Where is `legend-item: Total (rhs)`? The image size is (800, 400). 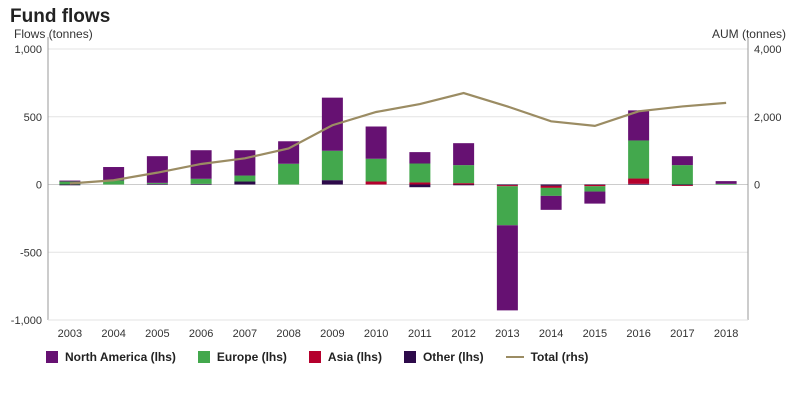 legend-item: Total (rhs) is located at coordinates (547, 357).